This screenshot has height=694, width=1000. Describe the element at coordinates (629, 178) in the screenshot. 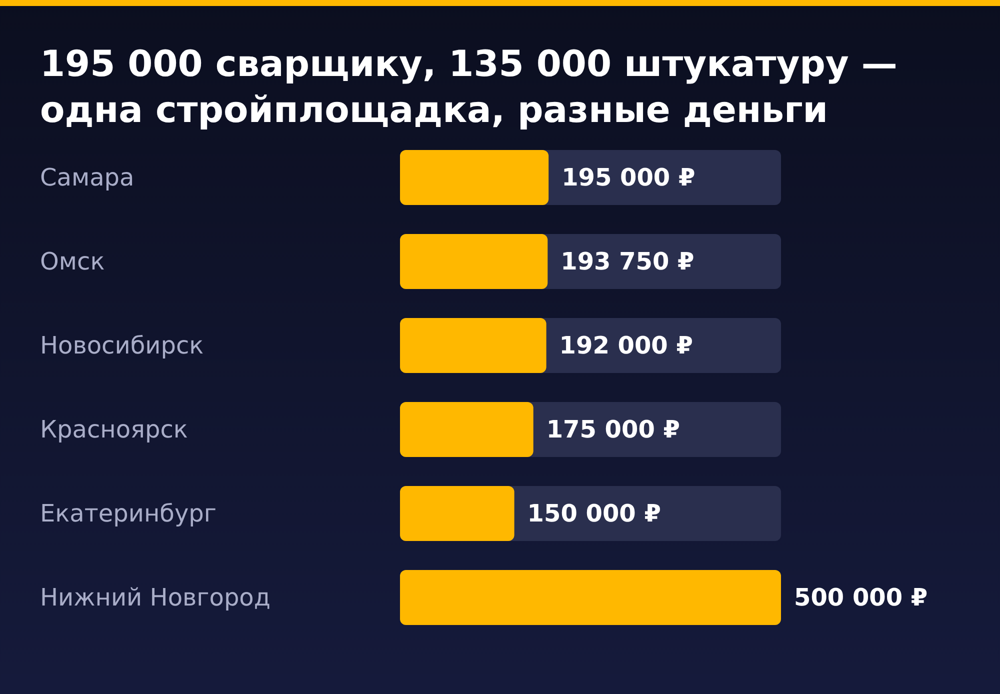

I see `data-label: 195 000 ₽` at that location.